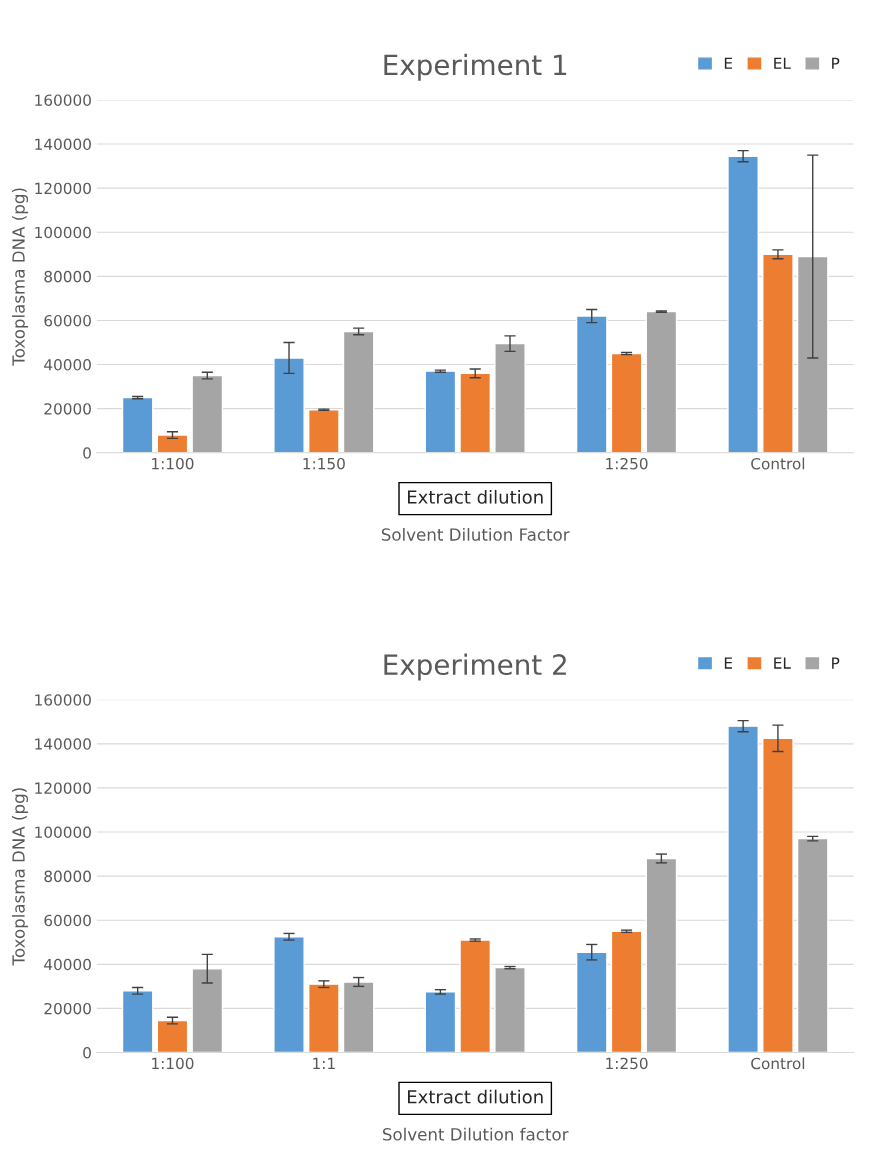  What do you see at coordinates (475, 67) in the screenshot?
I see `chart-title: Experiment 1` at bounding box center [475, 67].